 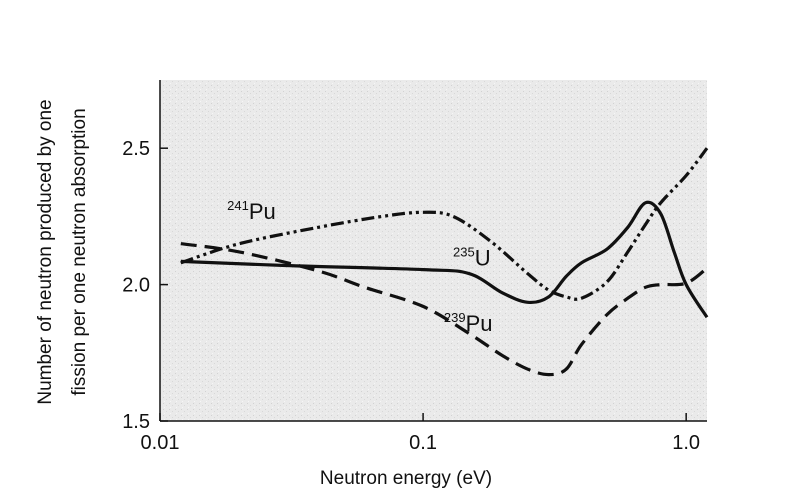 I want to click on x-ticks: 0.01 0.1 1.0, so click(x=420, y=433).